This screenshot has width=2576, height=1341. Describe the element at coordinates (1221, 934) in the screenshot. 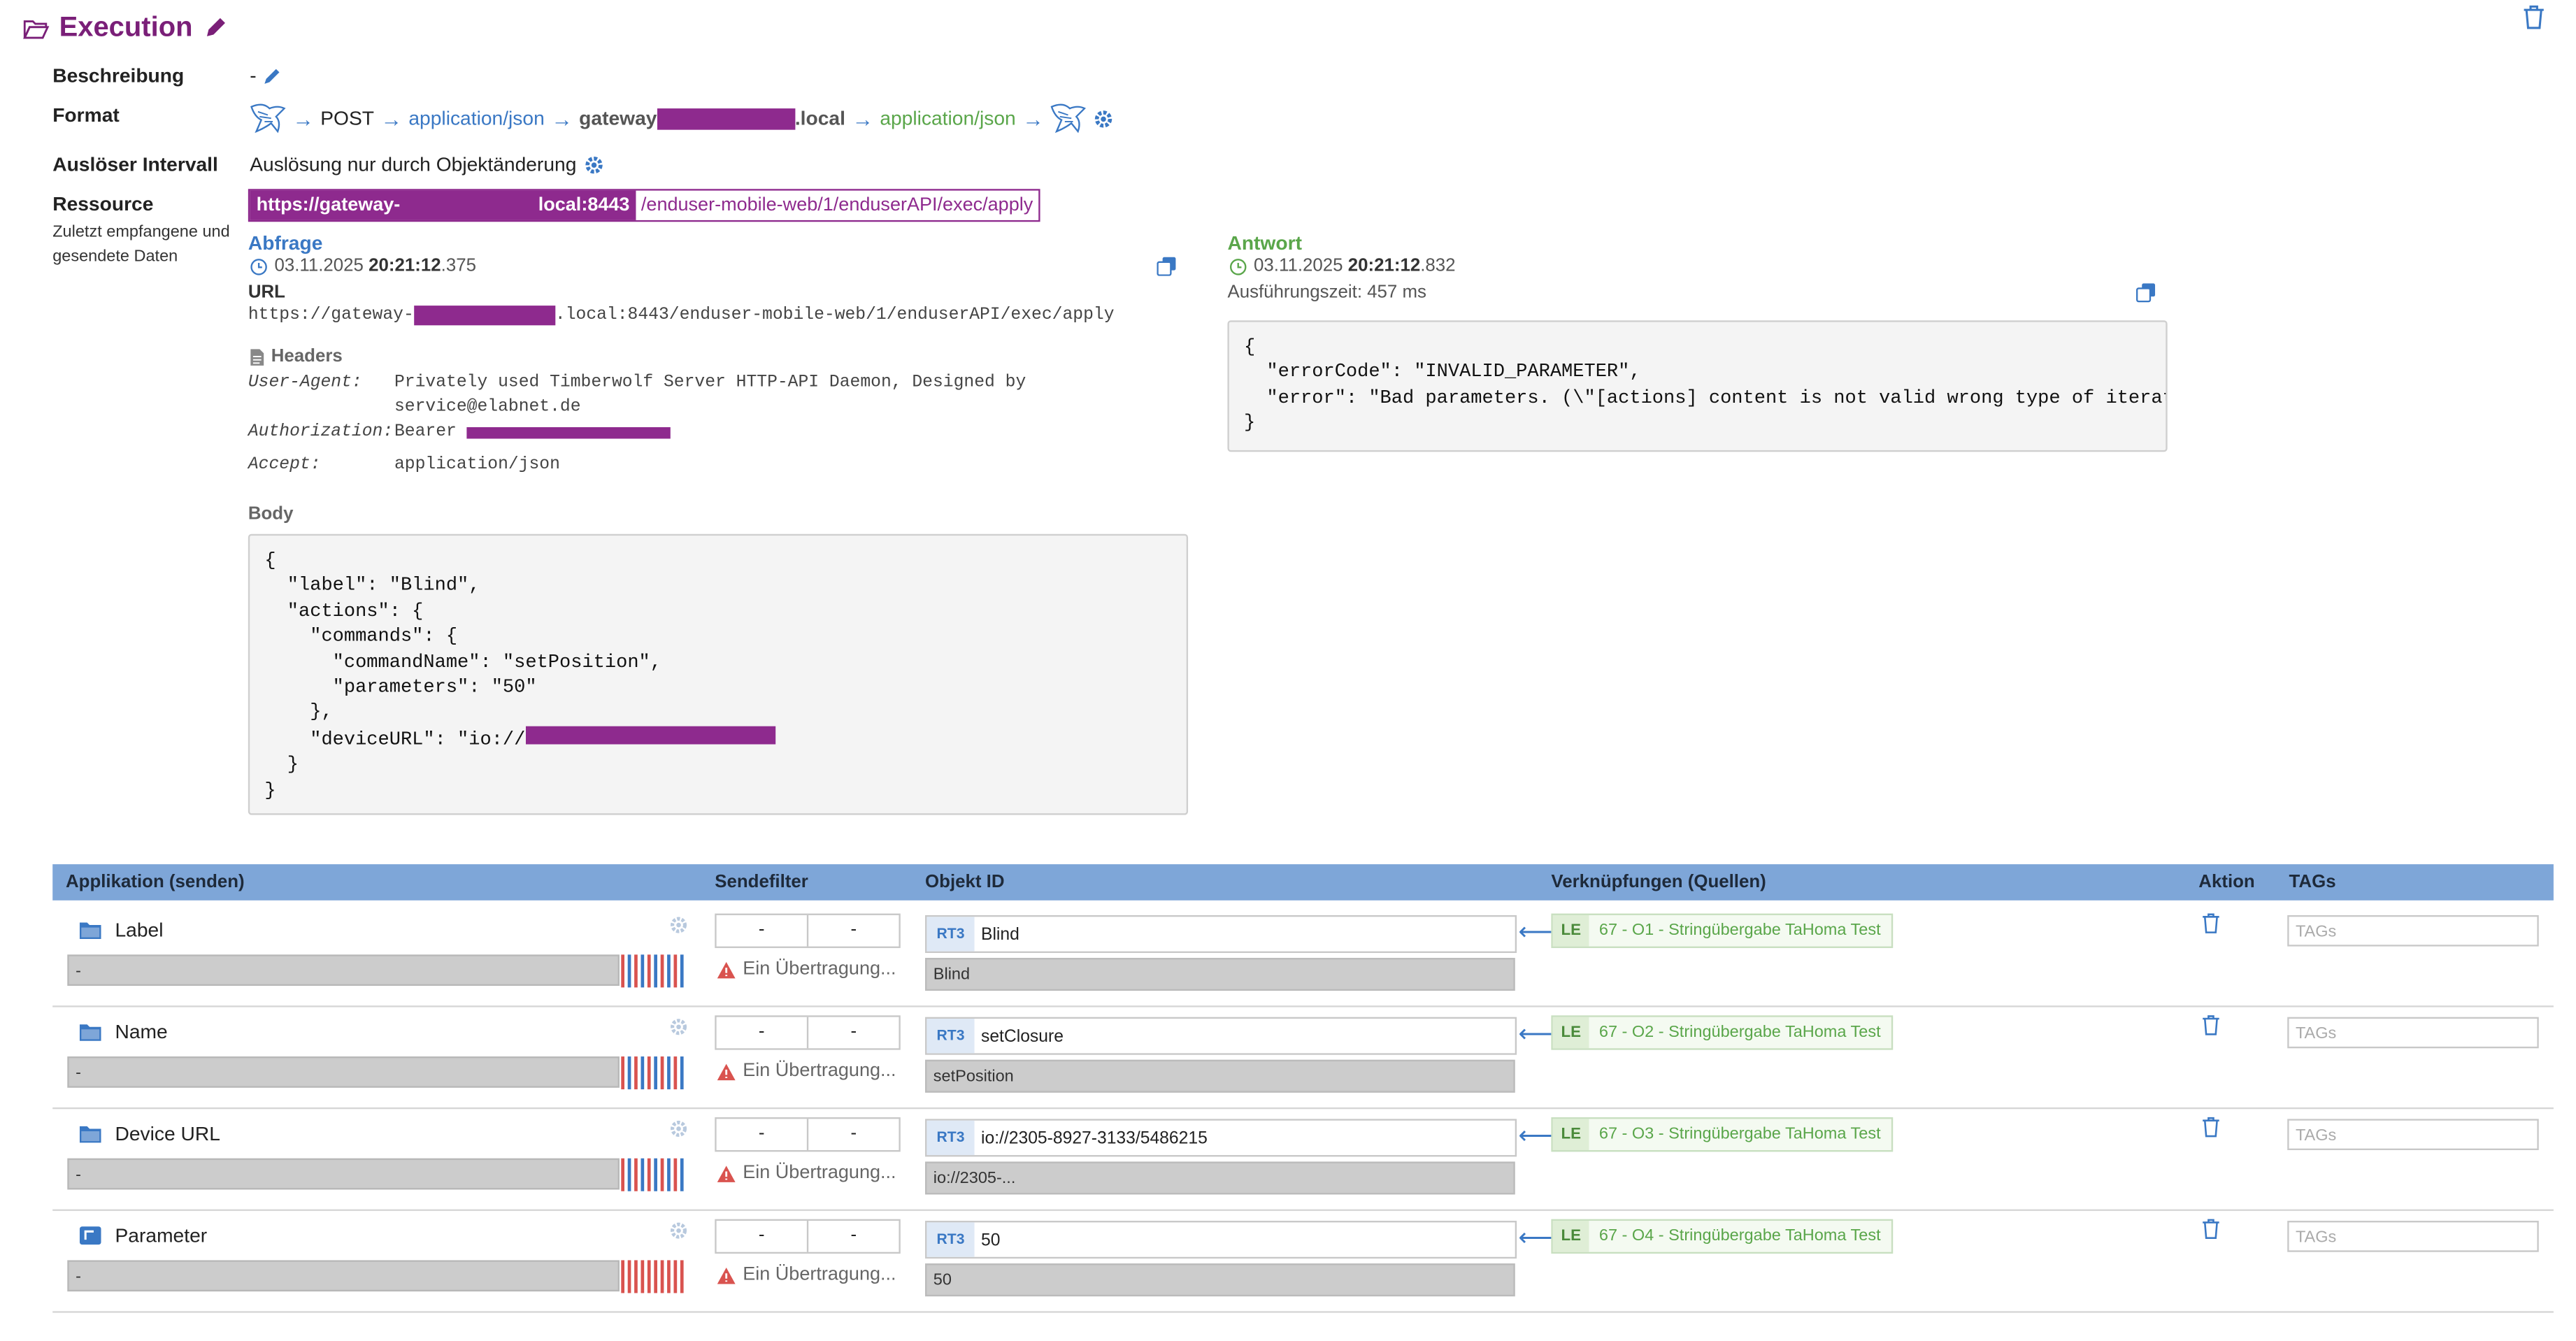

I see `object-id-input: RT3 Blind` at that location.